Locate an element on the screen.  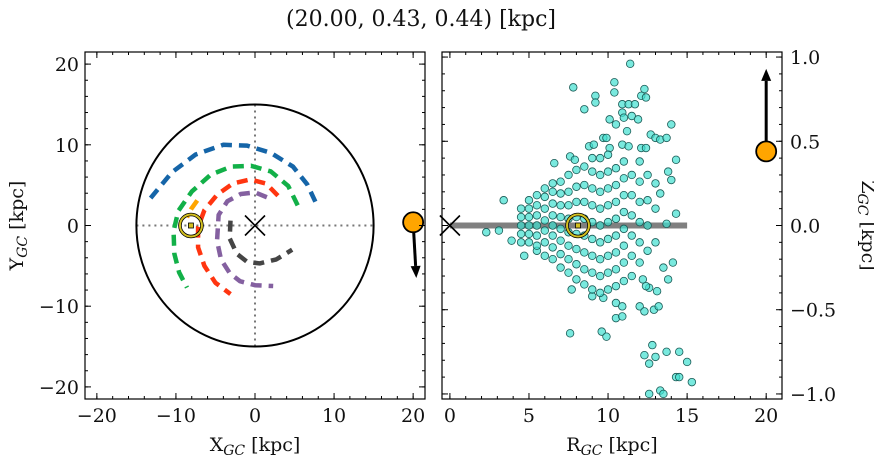
y-tick-label: −10 is located at coordinates (59, 307).